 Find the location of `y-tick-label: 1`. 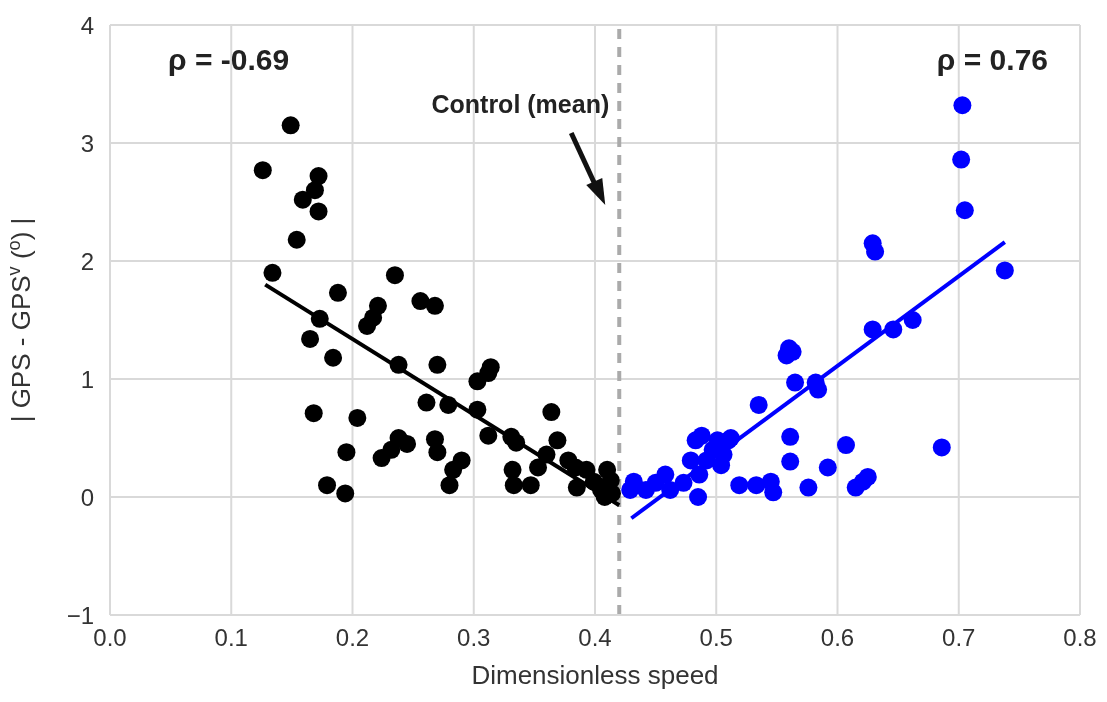

y-tick-label: 1 is located at coordinates (87, 379).